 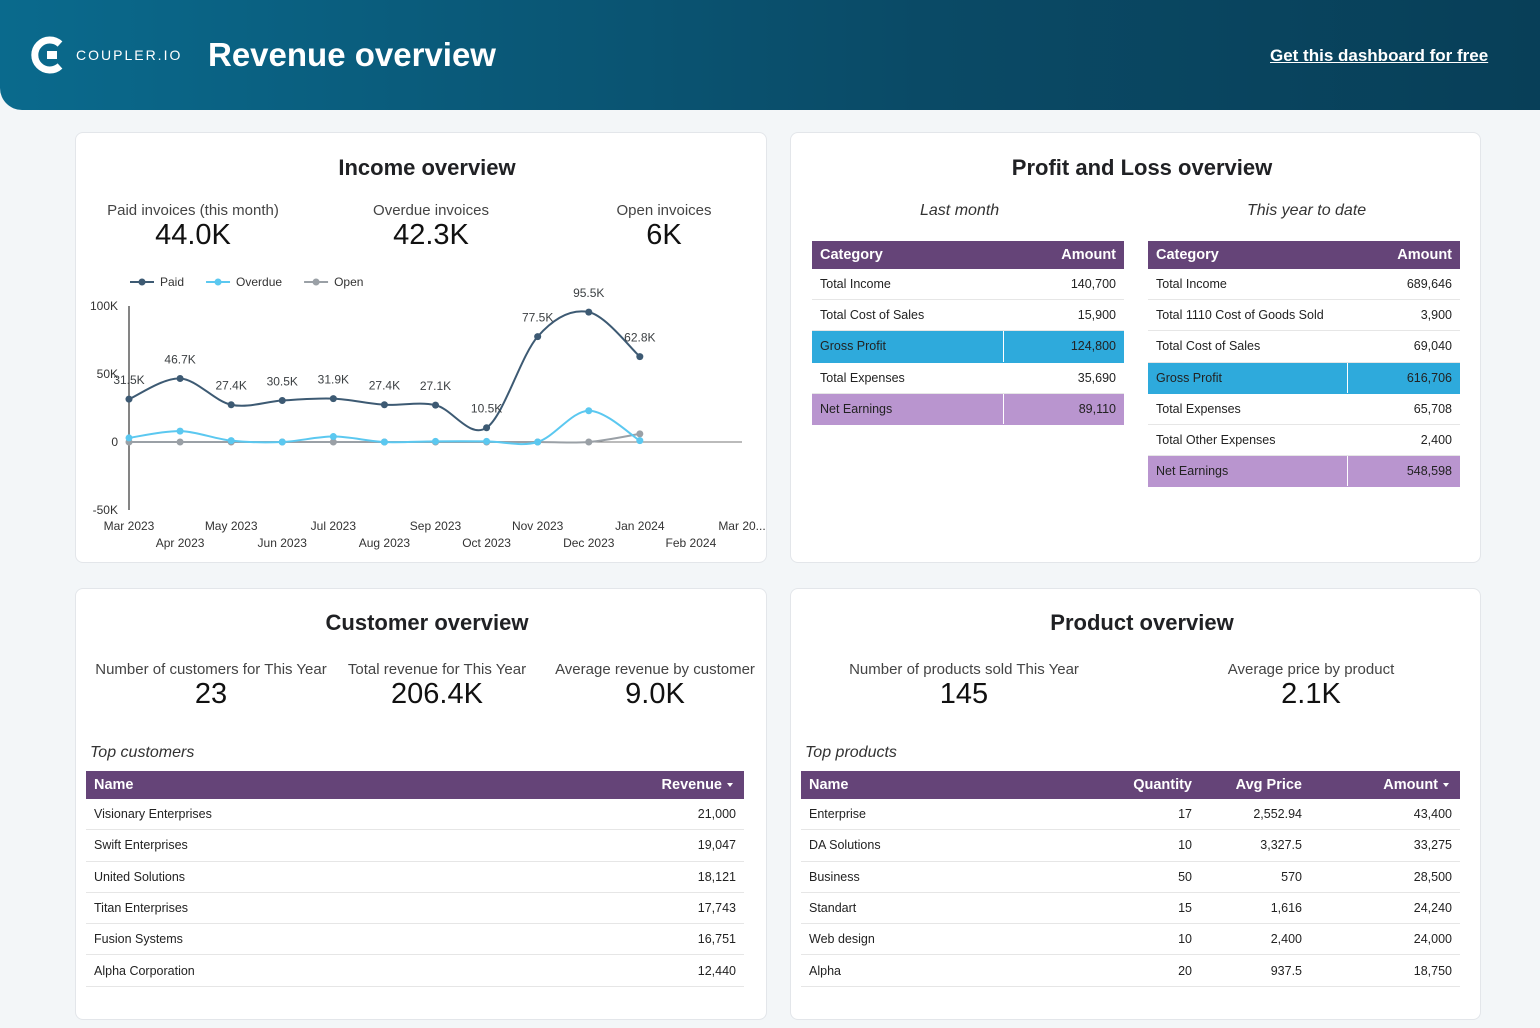 What do you see at coordinates (851, 752) in the screenshot?
I see `table-caption: Top products` at bounding box center [851, 752].